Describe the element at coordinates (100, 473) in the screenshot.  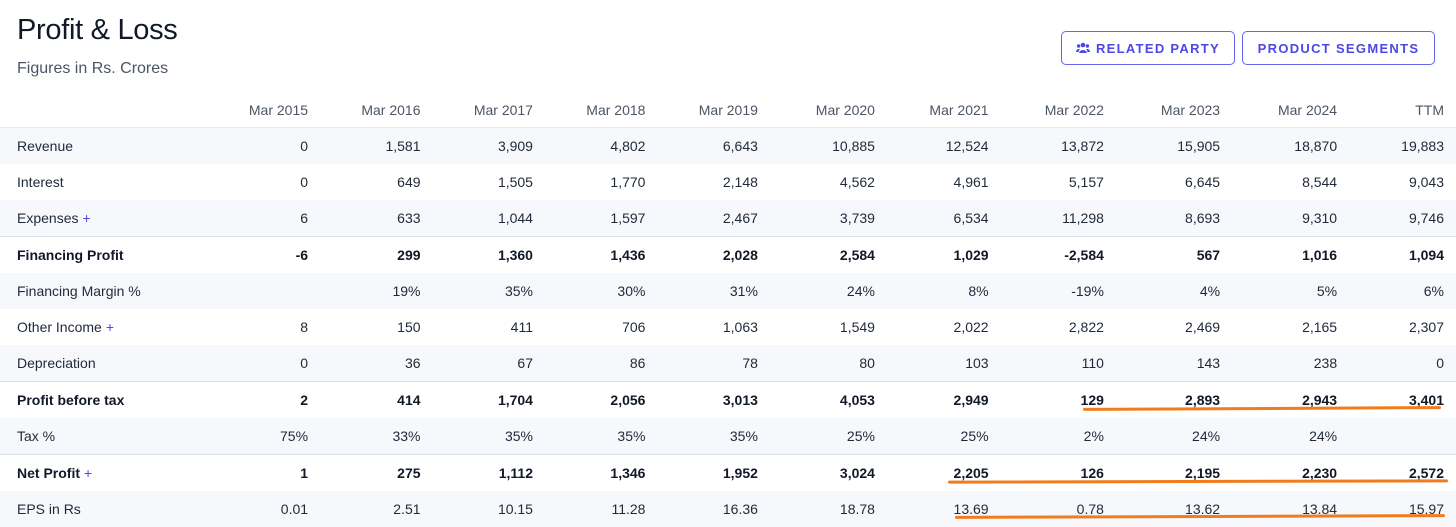
I see `row-label: Net Profit+` at that location.